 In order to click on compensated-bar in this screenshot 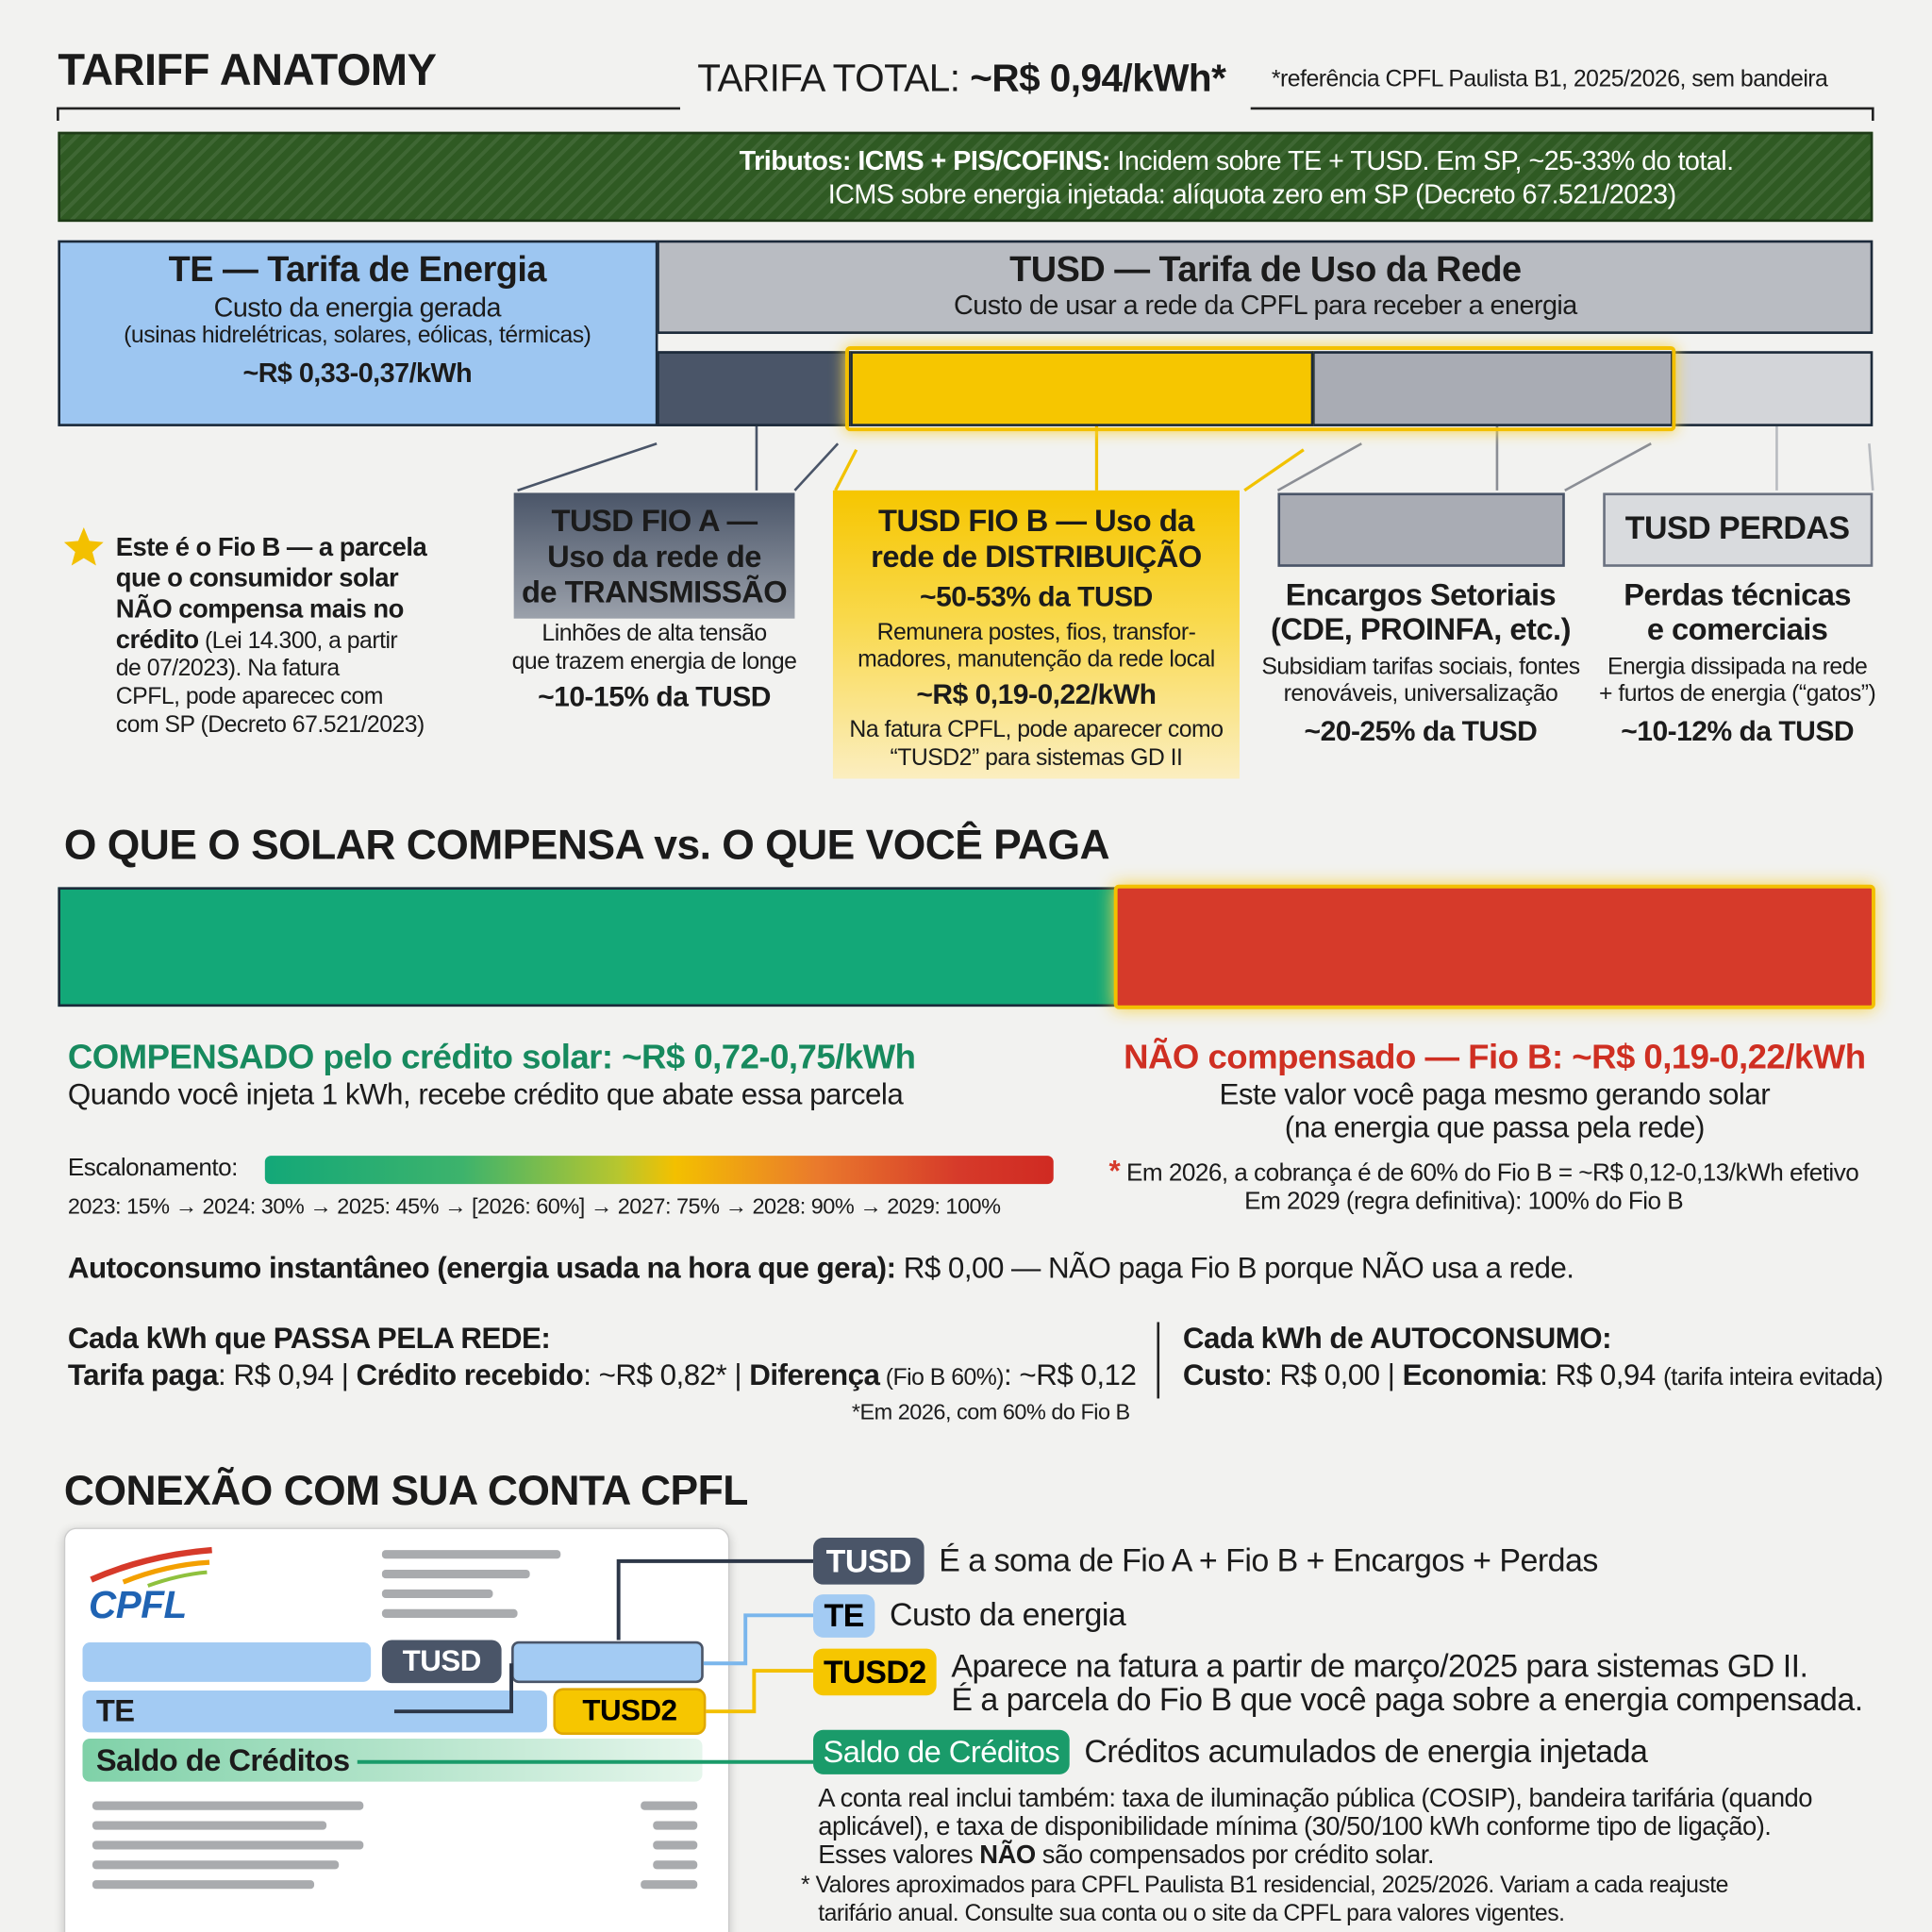, I will do `click(588, 948)`.